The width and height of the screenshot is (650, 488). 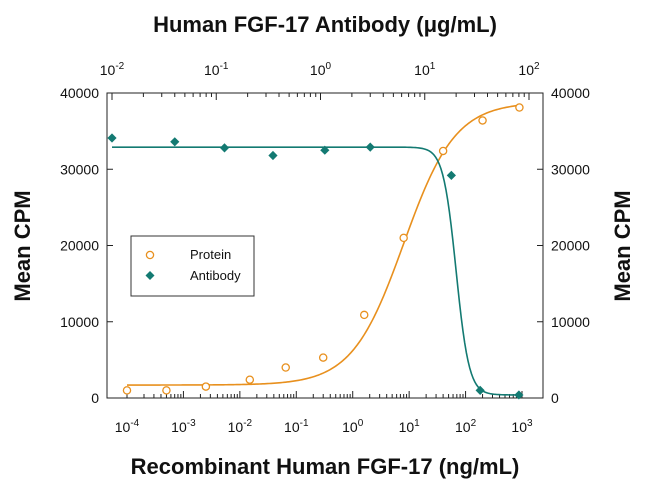 What do you see at coordinates (529, 69) in the screenshot?
I see `x-top-tick-label: 102` at bounding box center [529, 69].